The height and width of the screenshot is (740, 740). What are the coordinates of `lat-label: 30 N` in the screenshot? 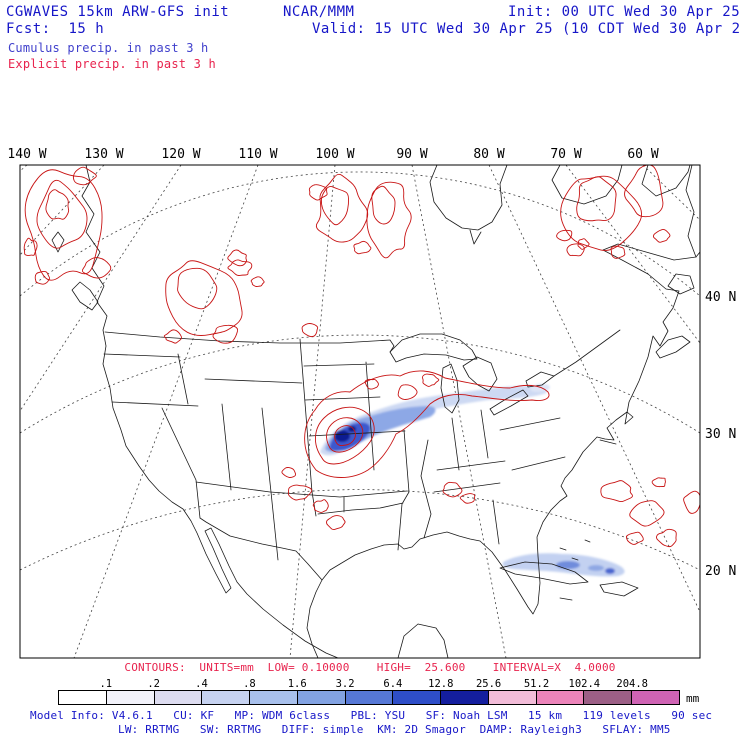 It's located at (720, 434).